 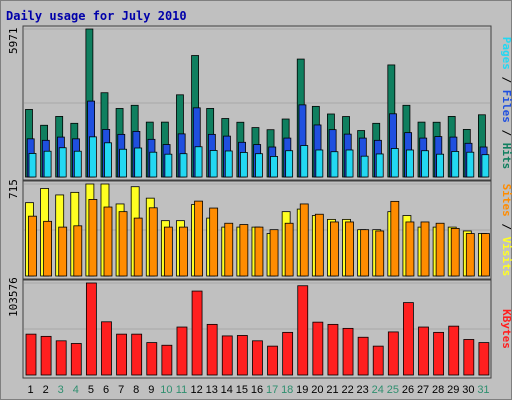 I want to click on legend-part-hits-0: Pages, so click(x=506, y=53).